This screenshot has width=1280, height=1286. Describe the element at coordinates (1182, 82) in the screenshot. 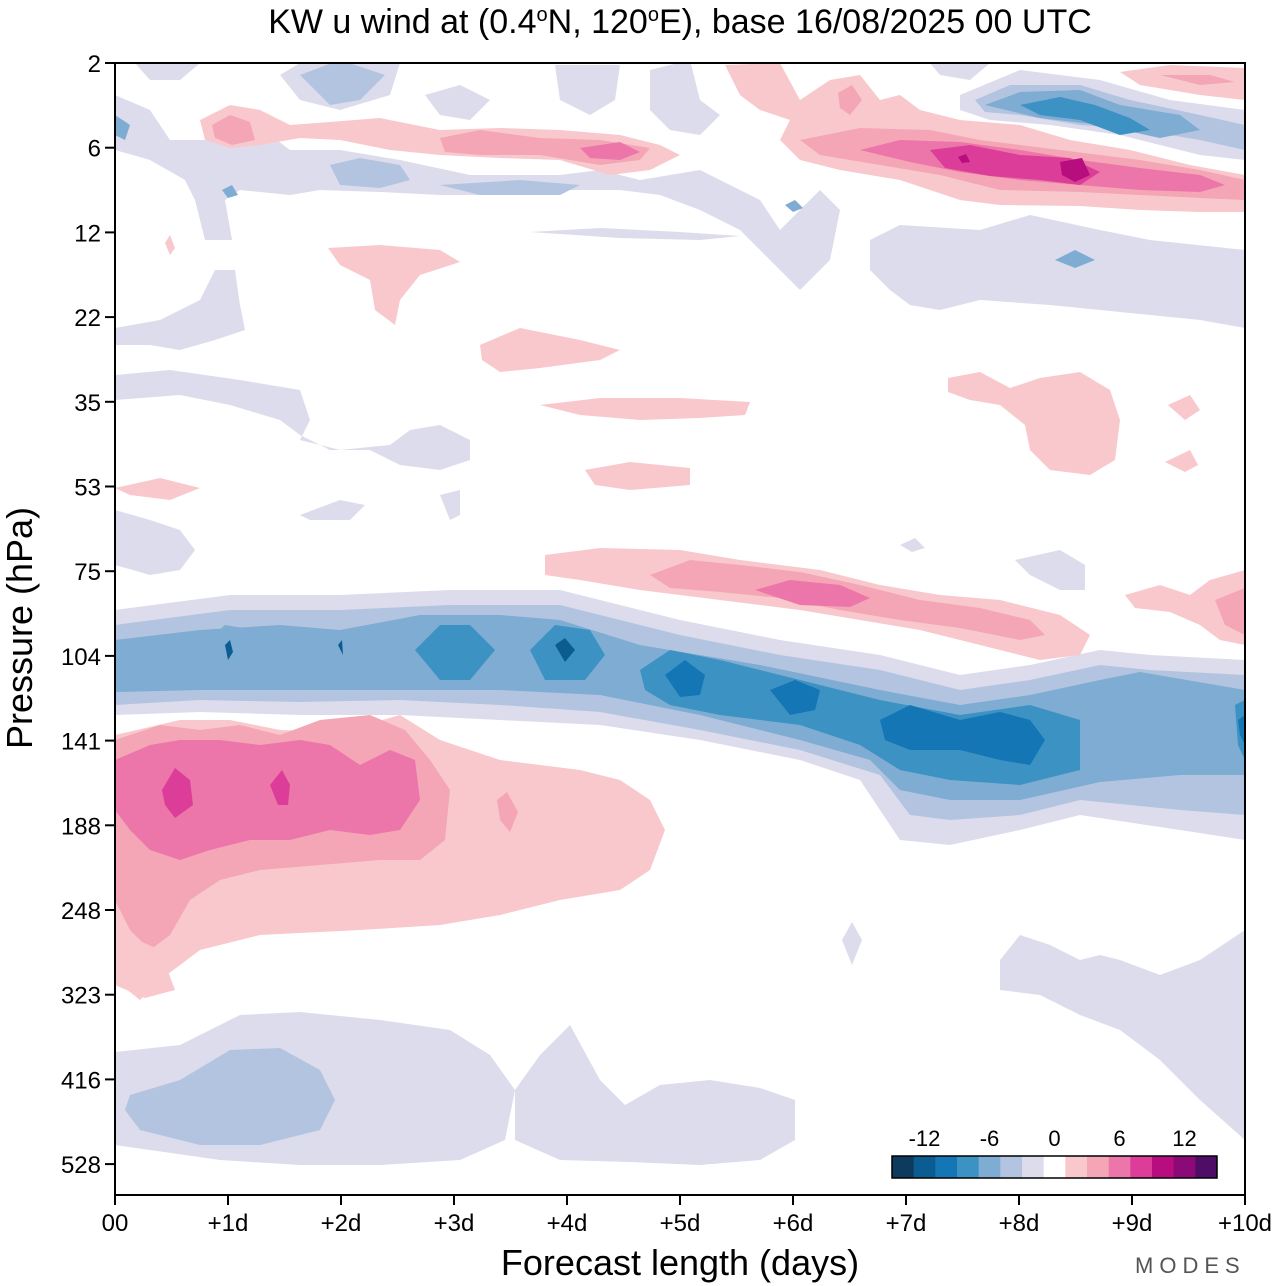

I see `contour-pos-2-top-right2` at that location.